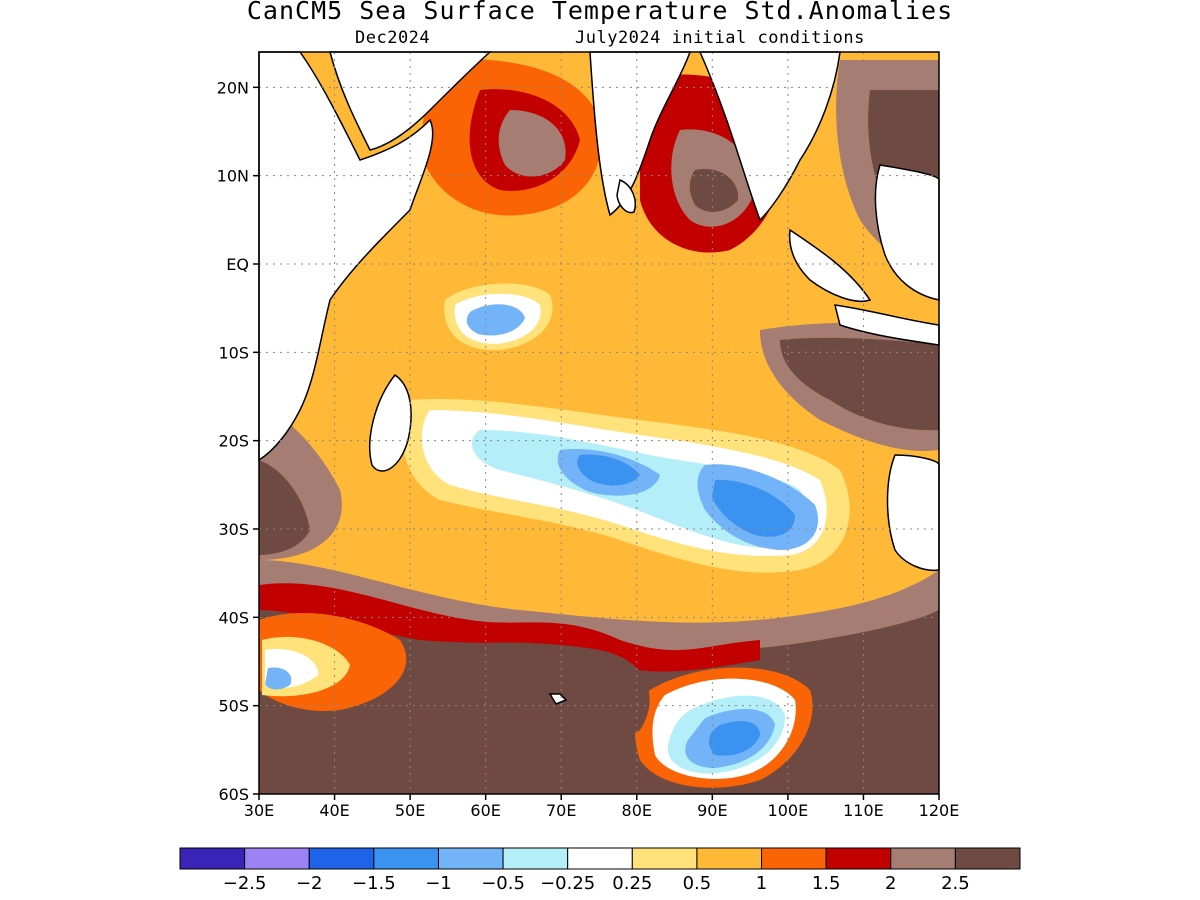 This screenshot has height=900, width=1200. I want to click on lat-tick-label: 50S, so click(233, 706).